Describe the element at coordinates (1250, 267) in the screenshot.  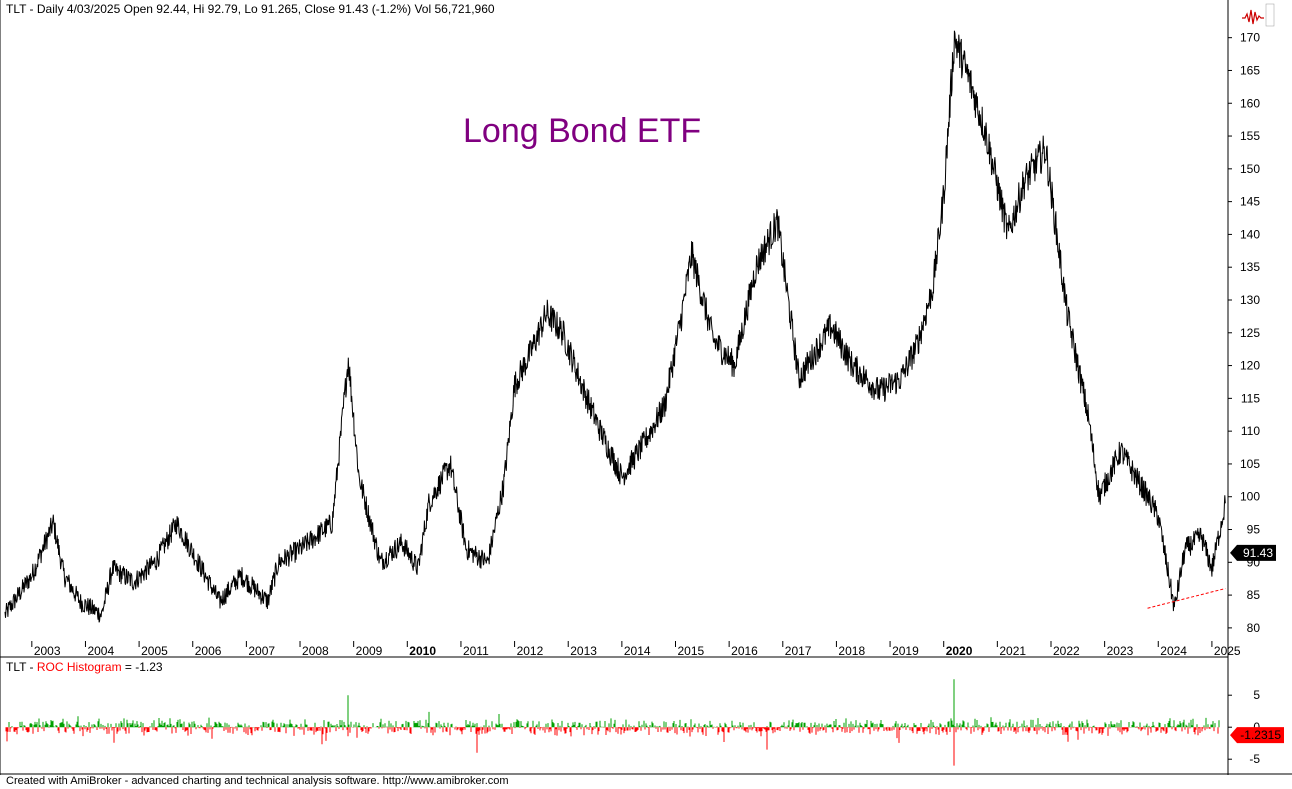
I see `price-ytick-label: 135` at that location.